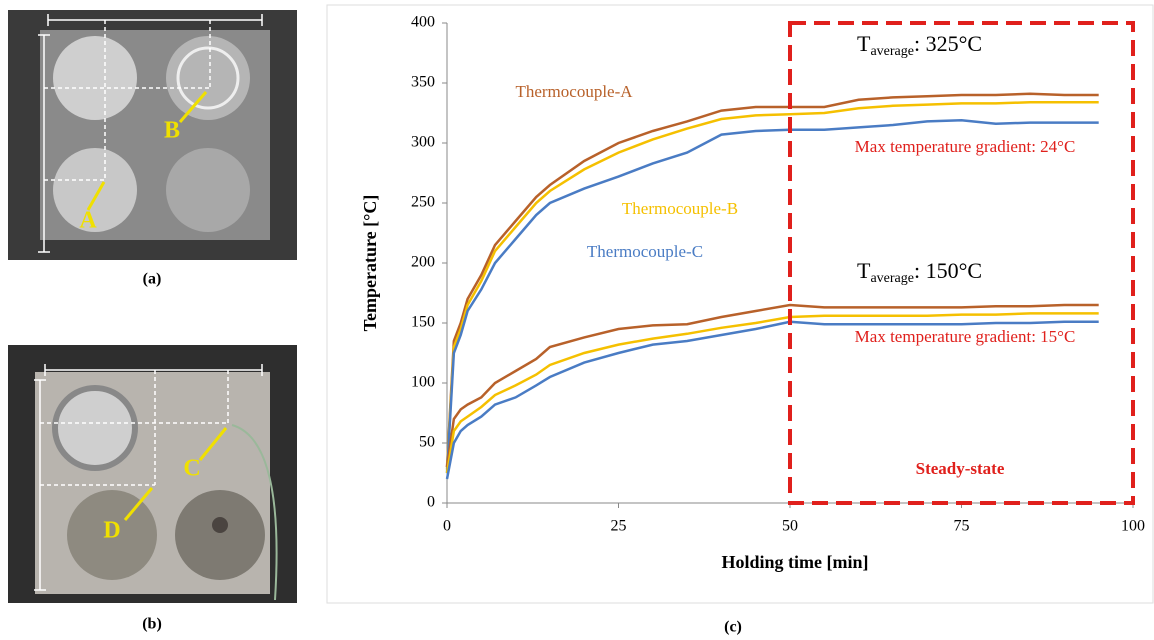  I want to click on x-tick-label: 75, so click(962, 526).